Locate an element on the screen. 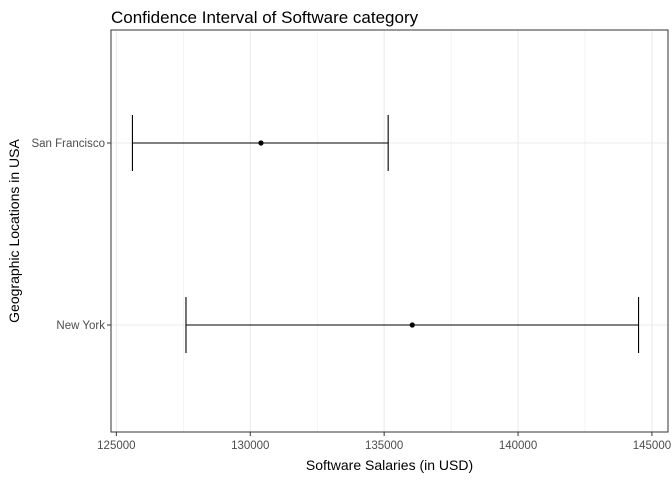 The width and height of the screenshot is (672, 485). chart-title: Confidence Interval of Software category is located at coordinates (265, 17).